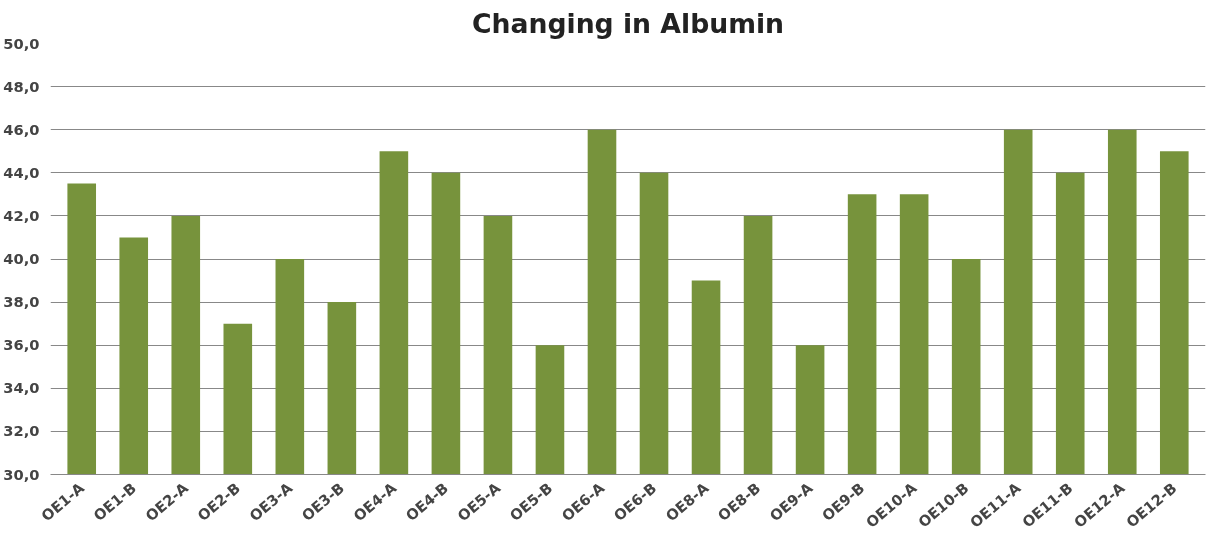 The image size is (1219, 546). I want to click on y-tick-label: 30,0, so click(21, 474).